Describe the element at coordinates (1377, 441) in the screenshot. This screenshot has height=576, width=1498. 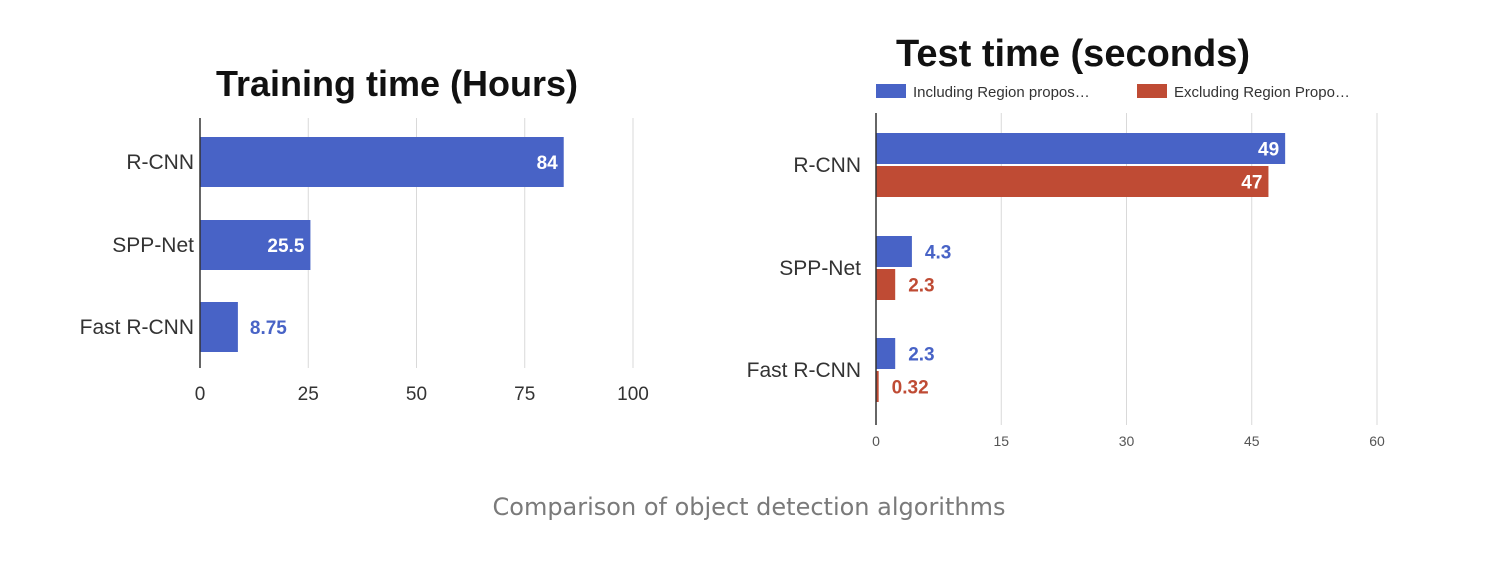
I see `x-tick-label: 60` at that location.